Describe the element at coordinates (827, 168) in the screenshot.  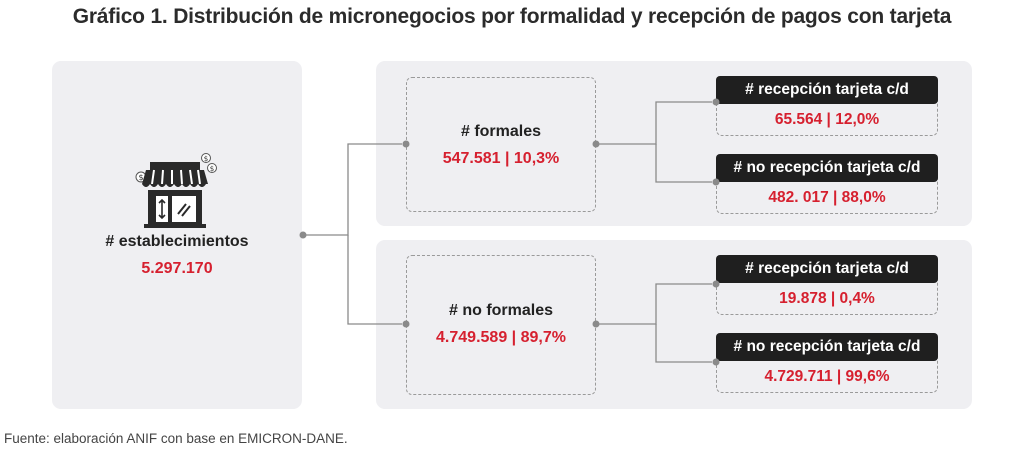
I see `formales-no-recepcion-label: # no recepción tarjeta c/d` at that location.